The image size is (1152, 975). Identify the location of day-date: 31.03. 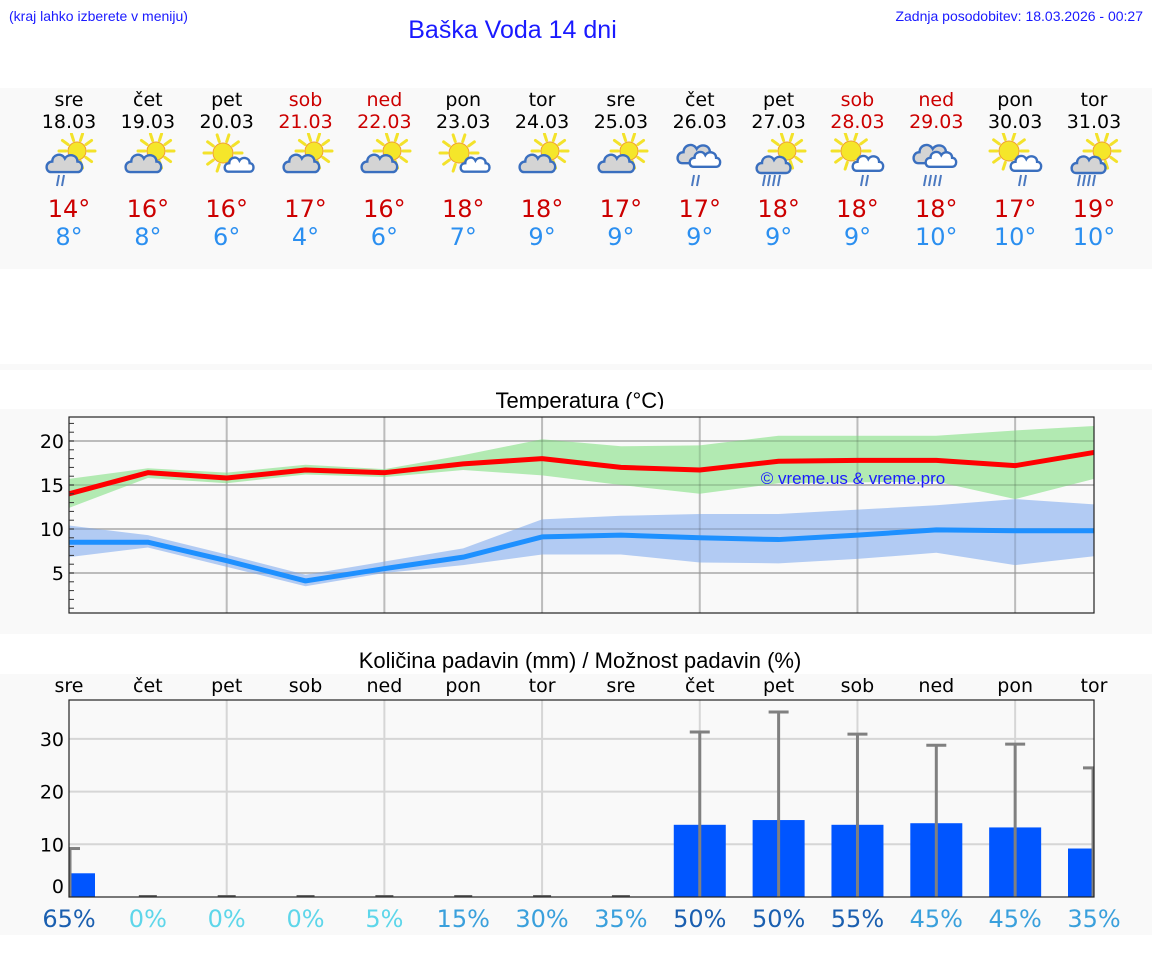
(1094, 122).